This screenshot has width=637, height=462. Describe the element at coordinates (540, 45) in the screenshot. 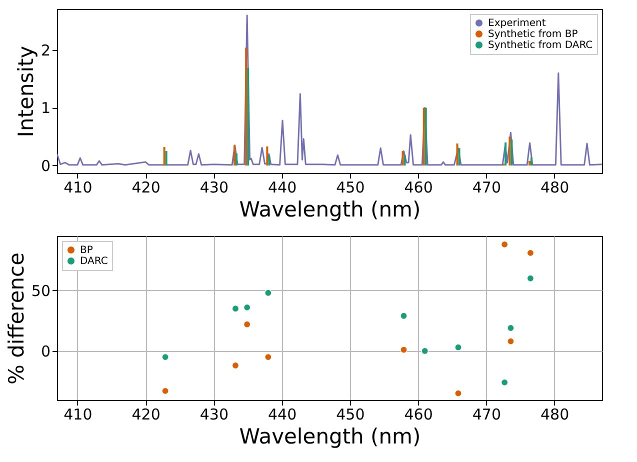

I see `legend-label: Synthetic from DARC` at that location.